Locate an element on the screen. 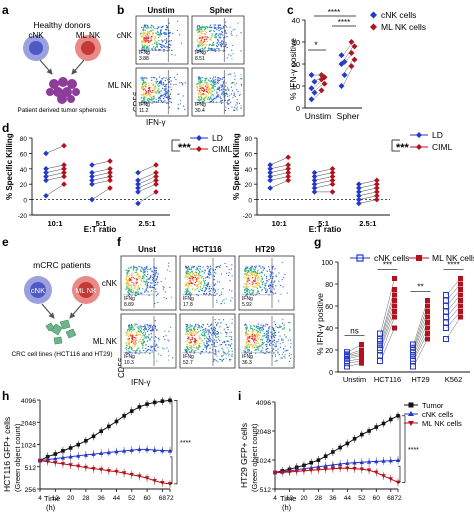 The width and height of the screenshot is (474, 513). c-ytick-1: 10 is located at coordinates (296, 86).